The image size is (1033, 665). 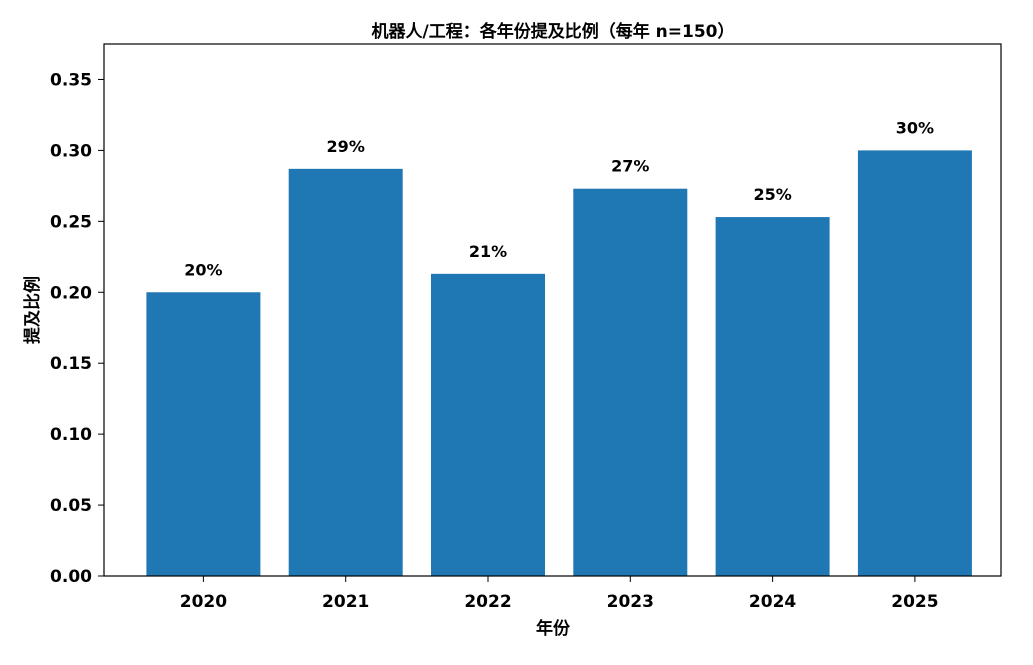 What do you see at coordinates (914, 363) in the screenshot?
I see `bar-2025` at bounding box center [914, 363].